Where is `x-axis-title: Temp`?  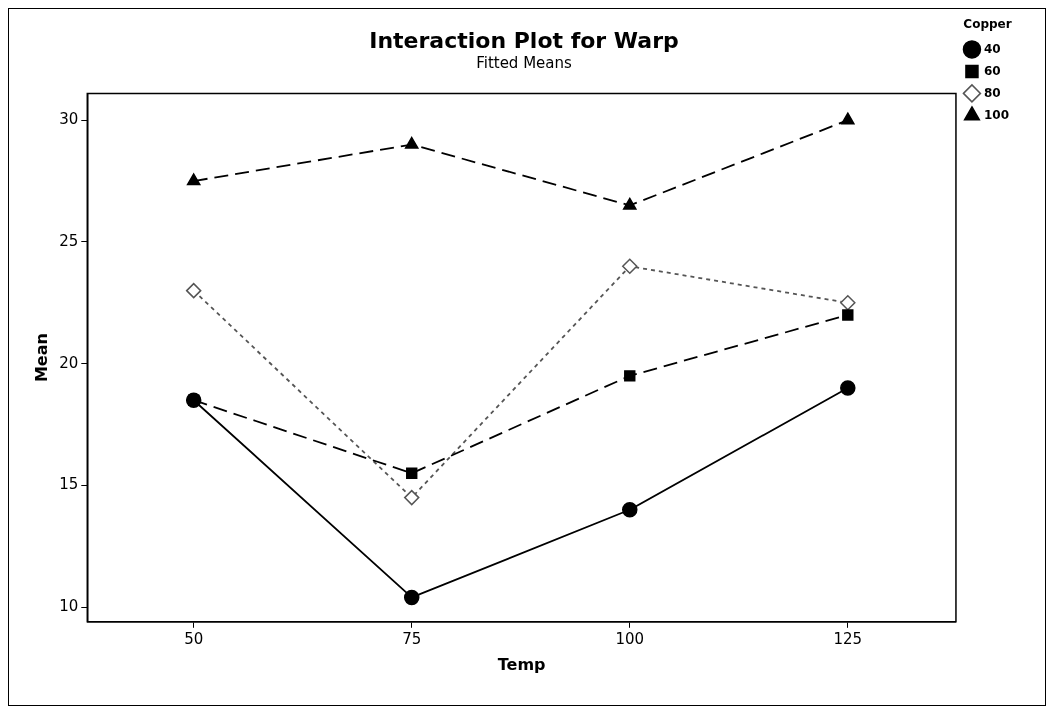
x-axis-title: Temp is located at coordinates (521, 664).